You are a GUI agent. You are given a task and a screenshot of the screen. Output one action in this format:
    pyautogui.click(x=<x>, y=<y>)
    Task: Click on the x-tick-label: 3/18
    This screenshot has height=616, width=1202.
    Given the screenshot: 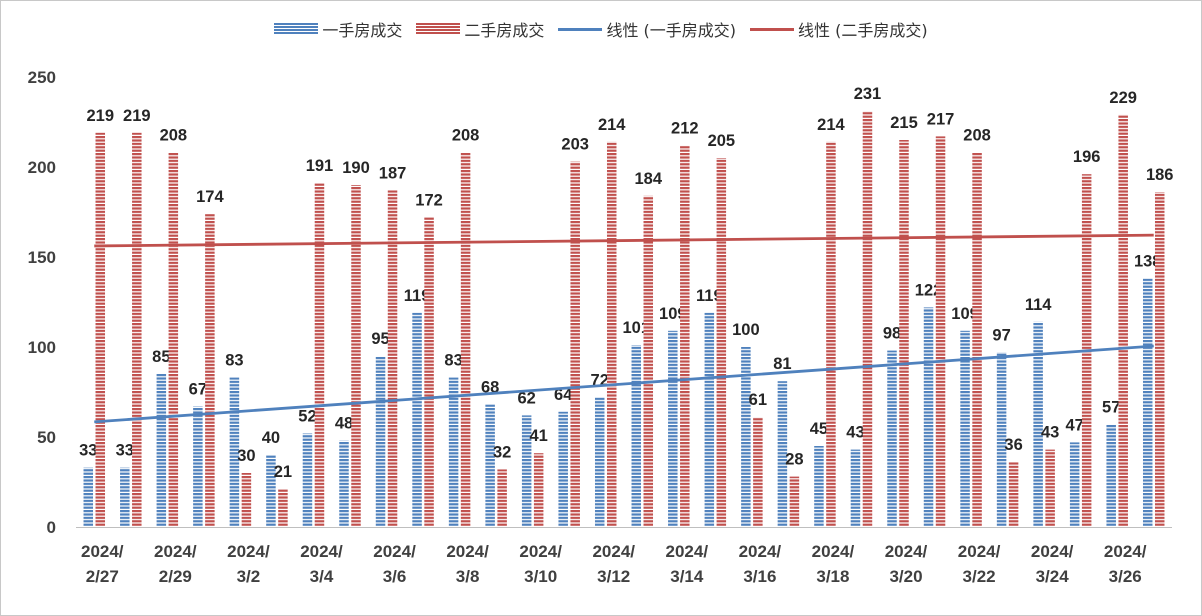 What is the action you would take?
    pyautogui.click(x=832, y=576)
    